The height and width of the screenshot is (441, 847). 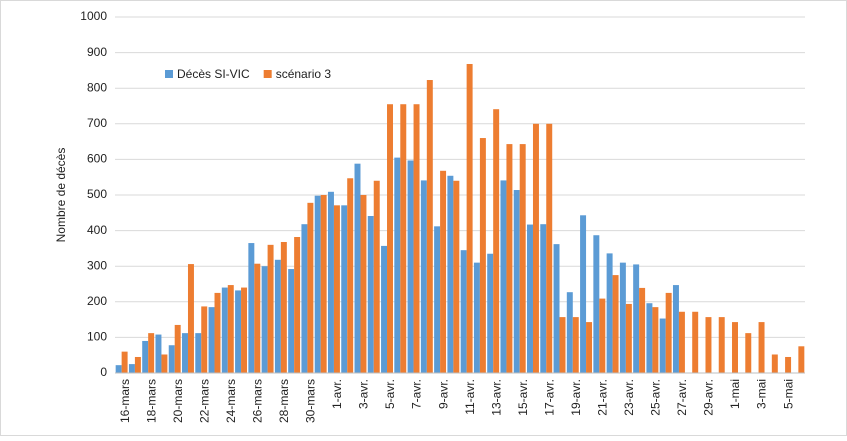 What do you see at coordinates (231, 401) in the screenshot?
I see `x-tick-label: 24-mars` at bounding box center [231, 401].